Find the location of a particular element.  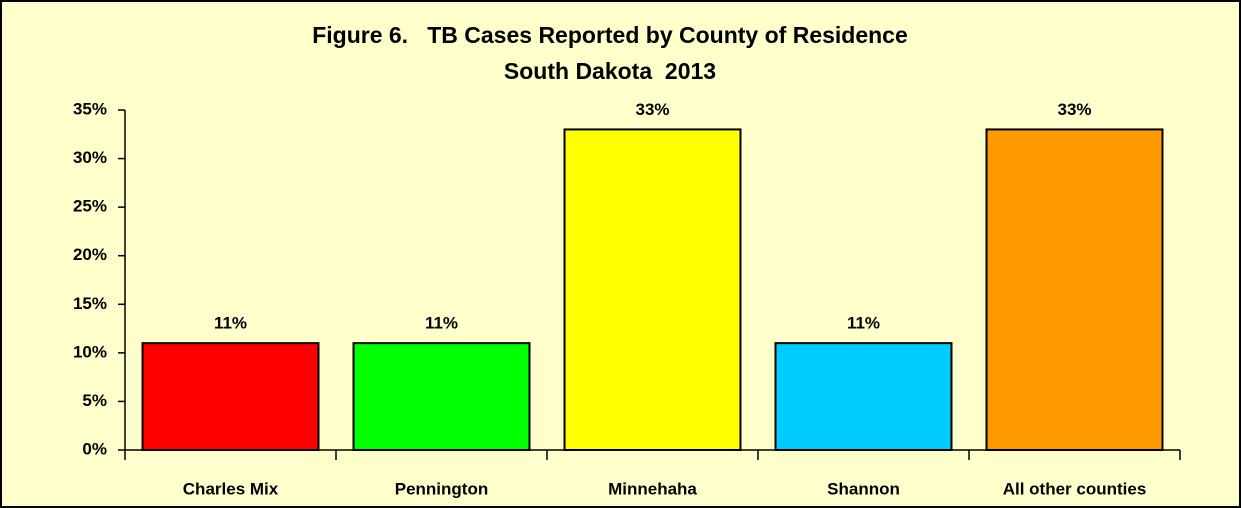

y-tick-label: 0% is located at coordinates (94, 448).